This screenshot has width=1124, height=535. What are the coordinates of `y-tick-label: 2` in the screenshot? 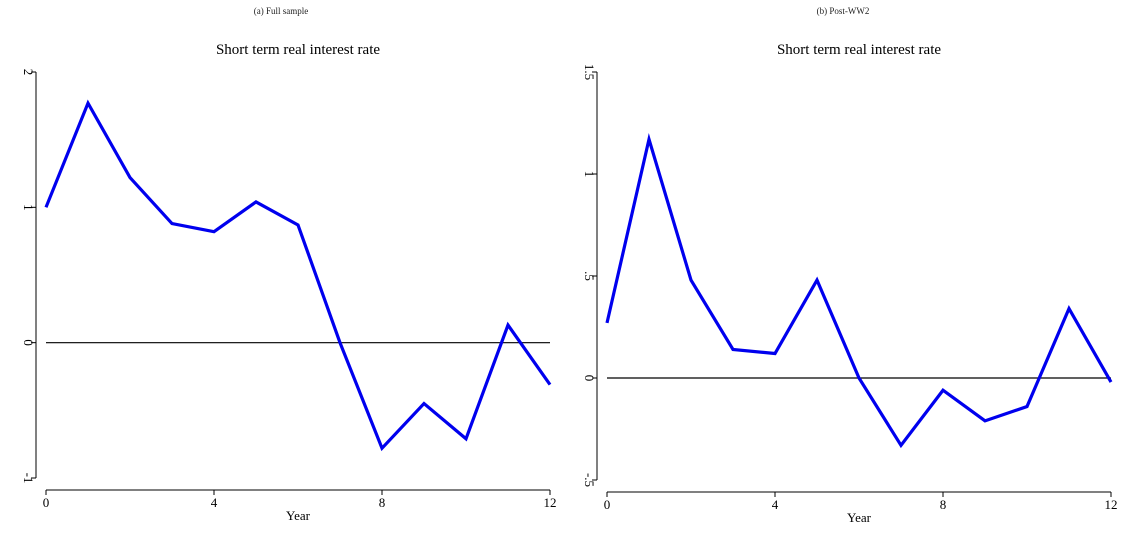 It's located at (28, 72).